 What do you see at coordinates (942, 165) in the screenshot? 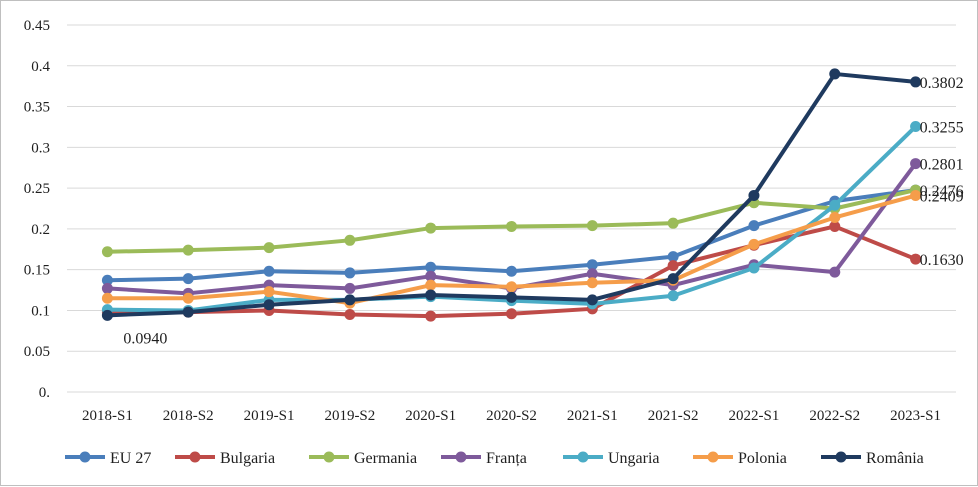
I see `data-label: 0.2801` at bounding box center [942, 165].